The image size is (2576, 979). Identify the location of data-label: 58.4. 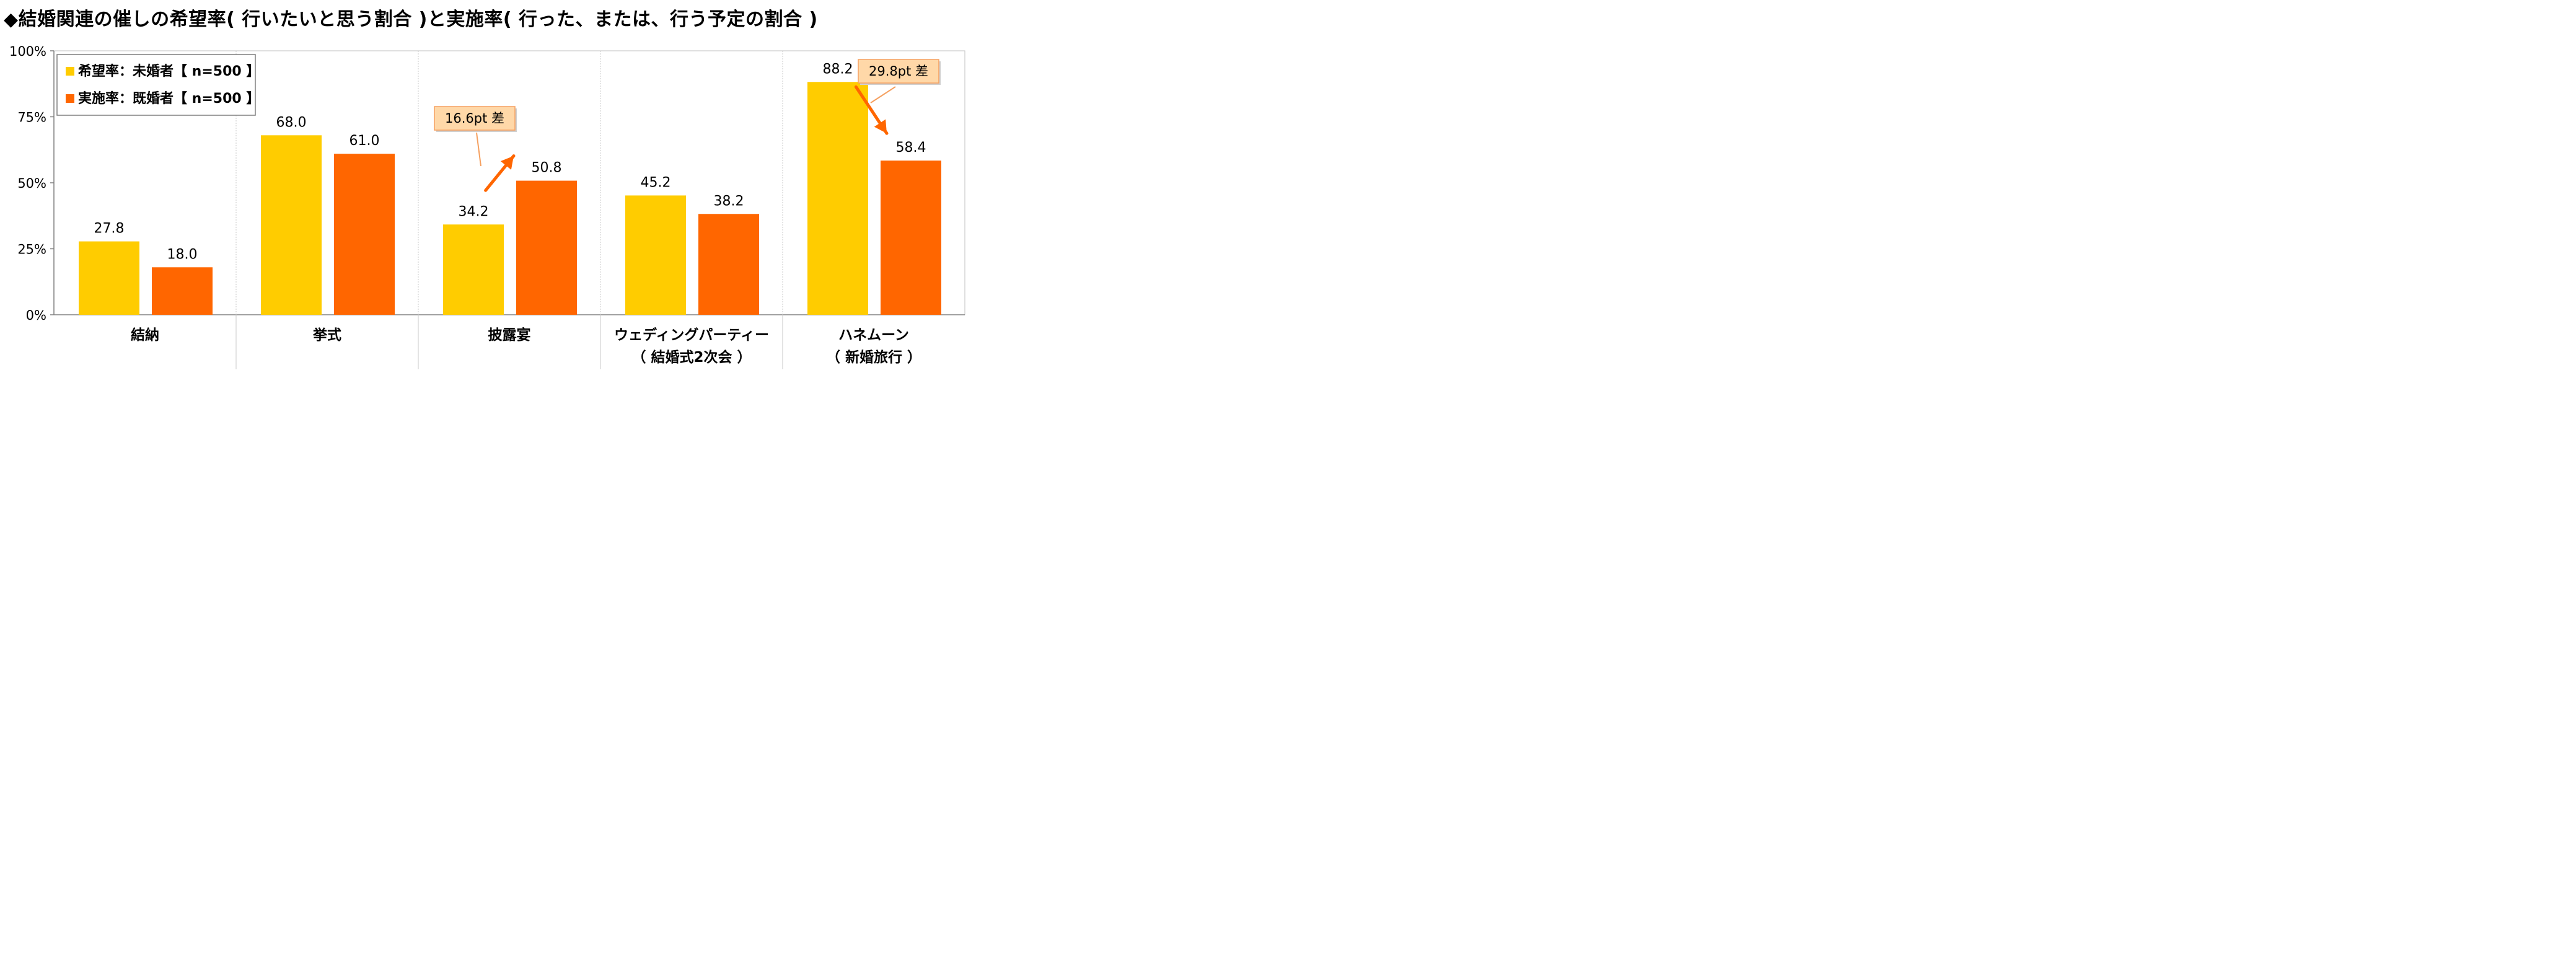
(911, 148).